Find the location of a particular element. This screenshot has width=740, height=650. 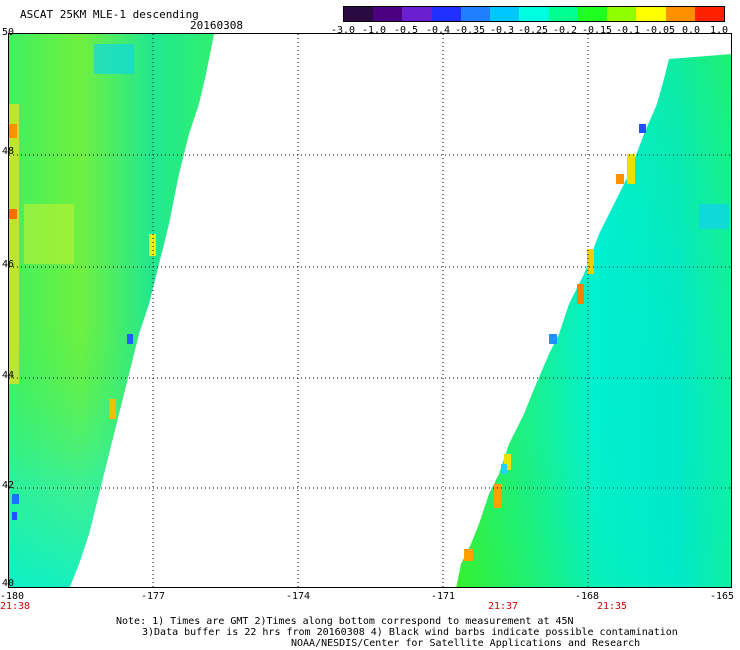

legend-tick: -0.3 is located at coordinates (502, 30).